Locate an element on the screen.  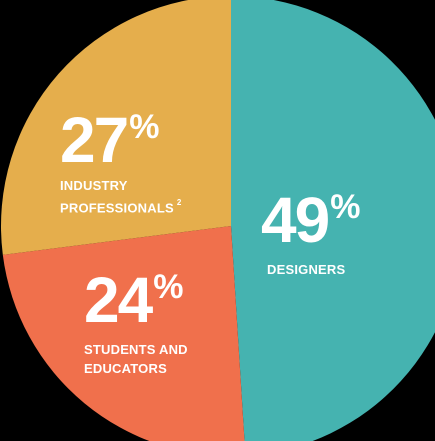
label-designers: 49% DESIGNERS is located at coordinates (310, 233).